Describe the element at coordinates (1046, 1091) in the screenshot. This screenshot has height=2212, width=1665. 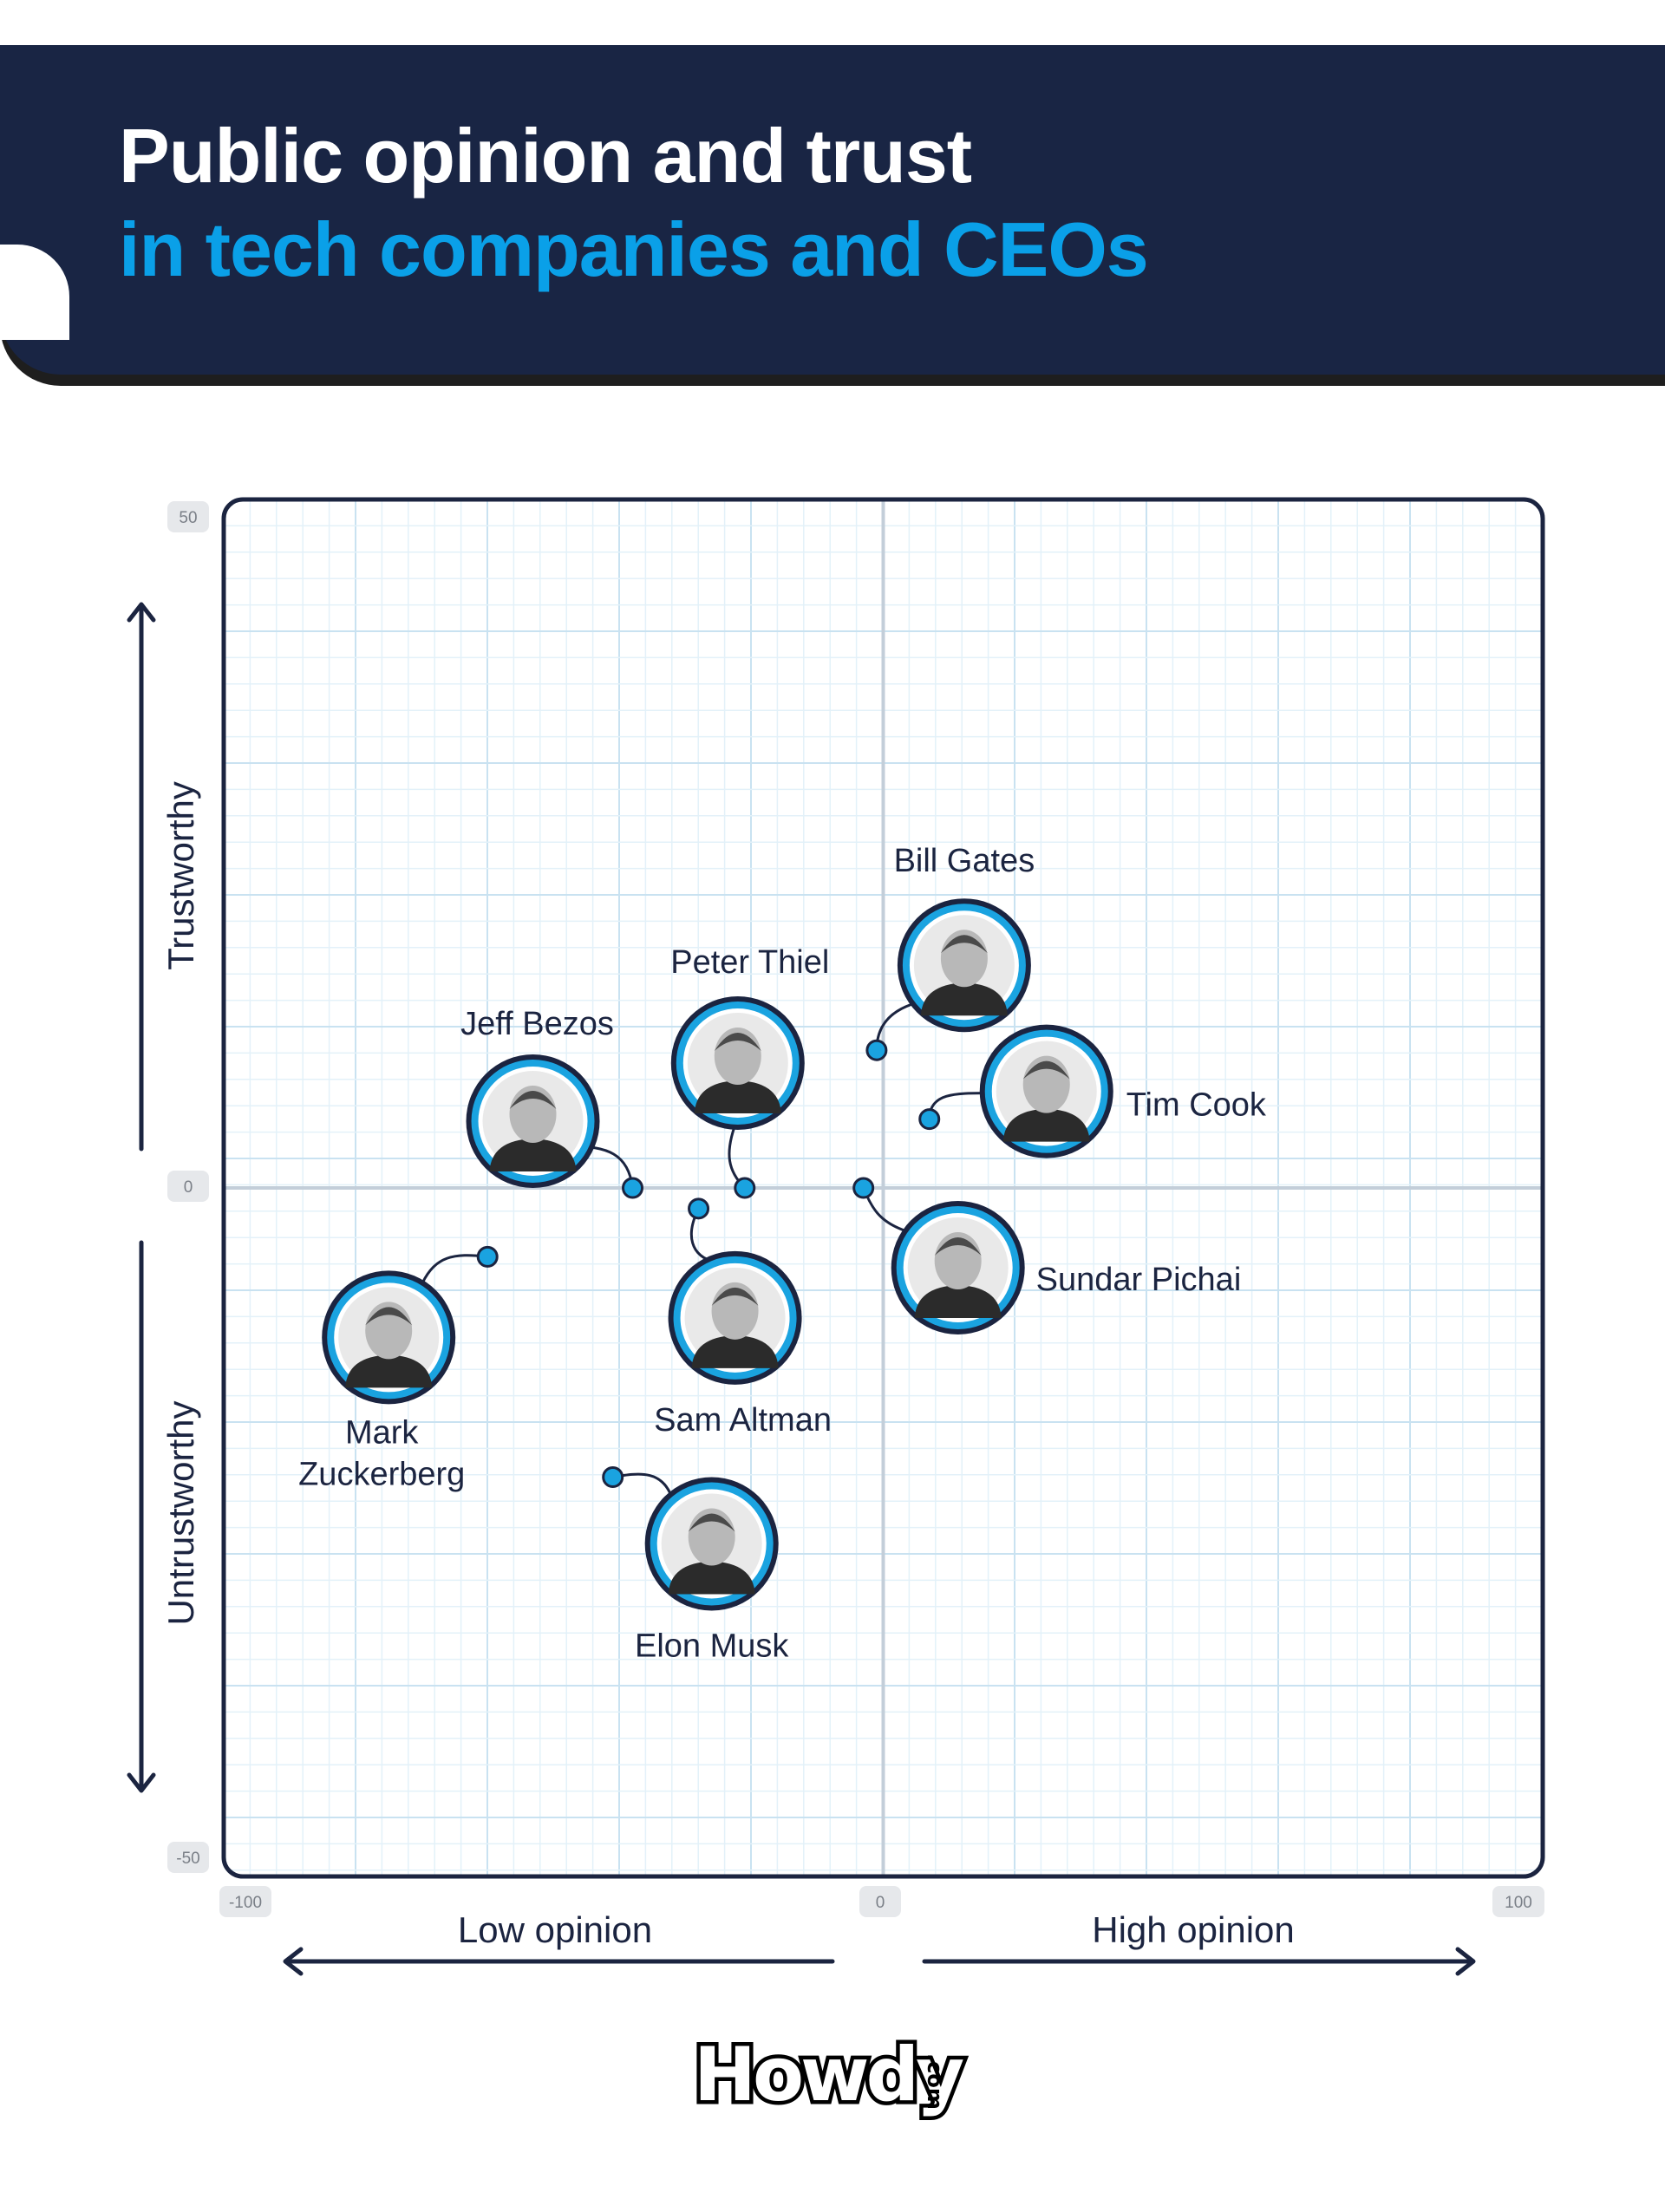
I see `tim-cook-portrait` at that location.